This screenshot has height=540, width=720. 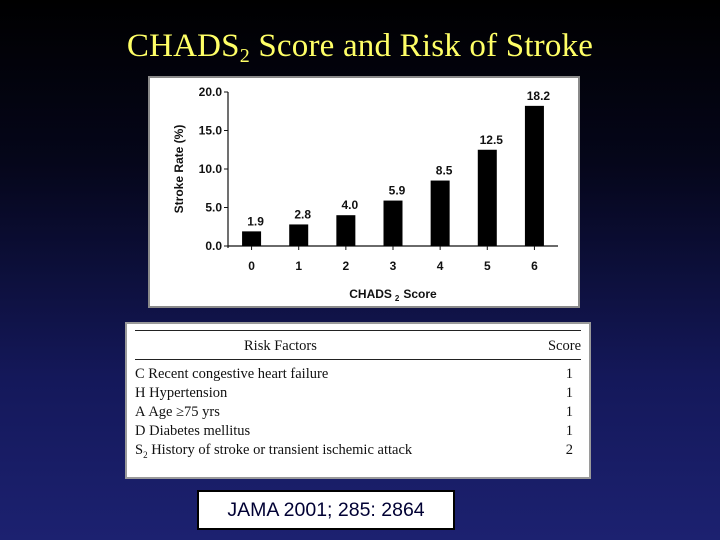 What do you see at coordinates (487, 266) in the screenshot?
I see `x-tick-label: 5` at bounding box center [487, 266].